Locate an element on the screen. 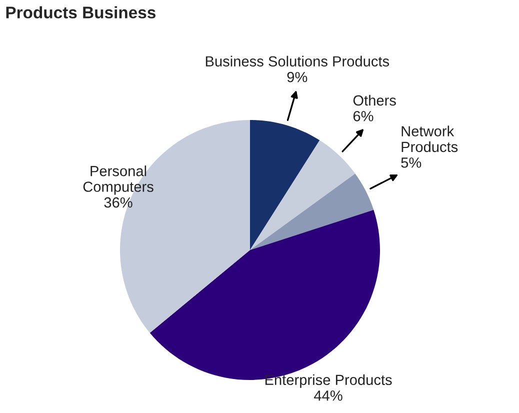  chart-title: Products Business is located at coordinates (81, 12).